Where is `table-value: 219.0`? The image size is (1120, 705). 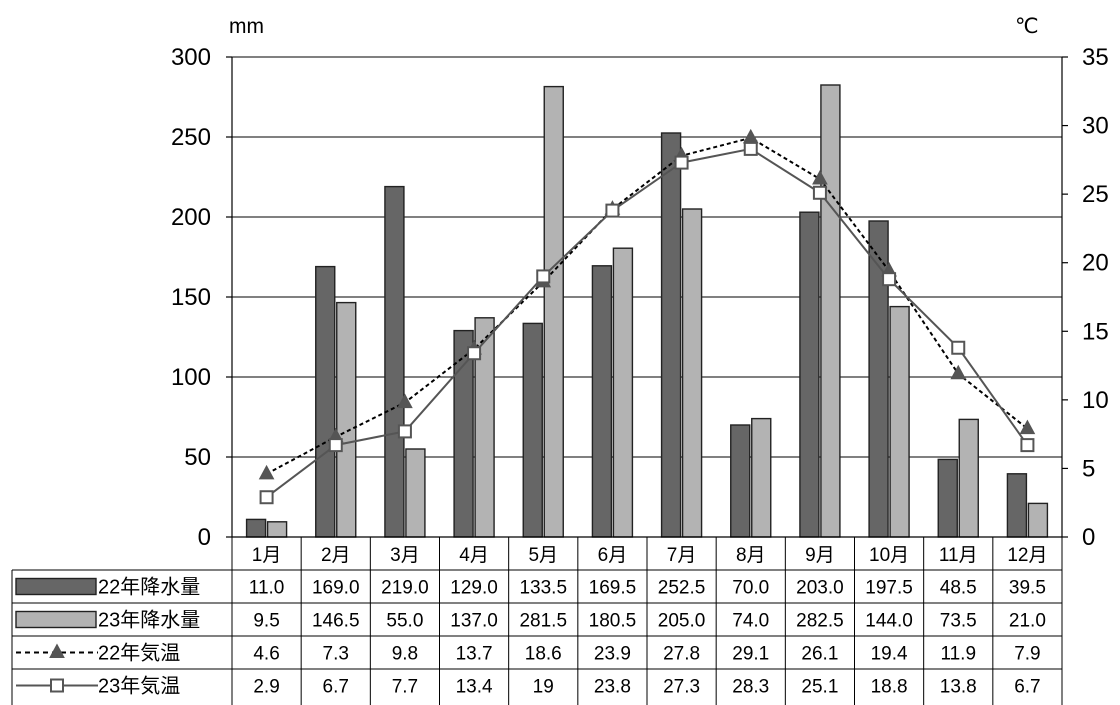
table-value: 219.0 is located at coordinates (405, 588).